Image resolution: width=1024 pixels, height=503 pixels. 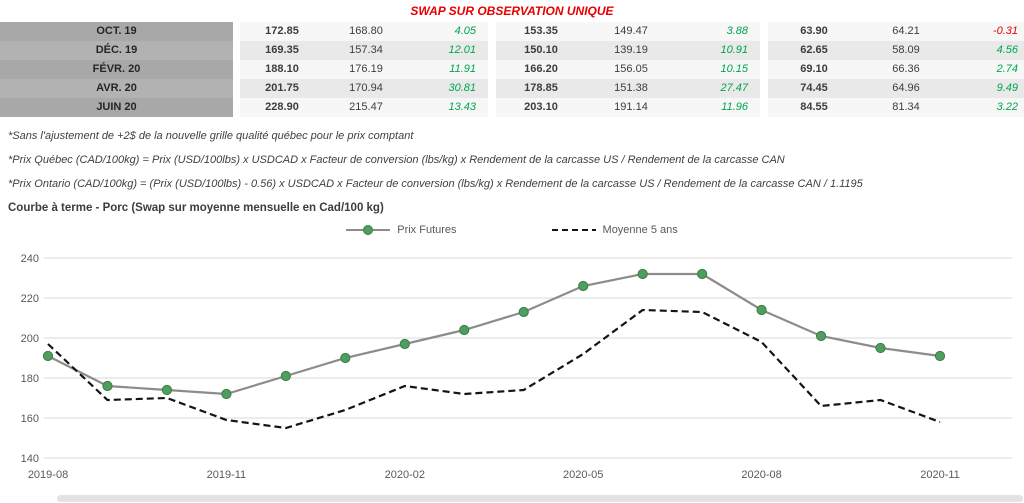 I want to click on row-label: OCT. 19, so click(x=116, y=31).